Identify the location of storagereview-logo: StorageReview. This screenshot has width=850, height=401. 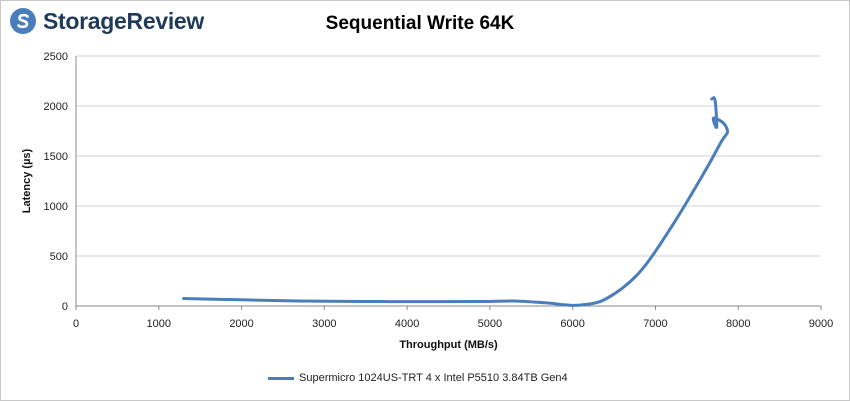
(106, 21).